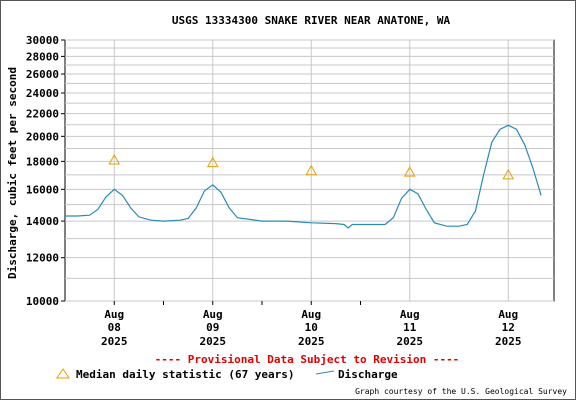  I want to click on x-tick-day: 09, so click(212, 327).